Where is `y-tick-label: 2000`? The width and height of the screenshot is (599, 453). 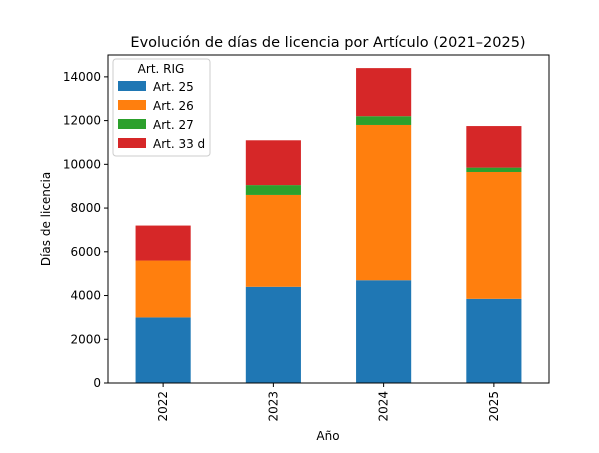
y-tick-label: 2000 is located at coordinates (85, 339).